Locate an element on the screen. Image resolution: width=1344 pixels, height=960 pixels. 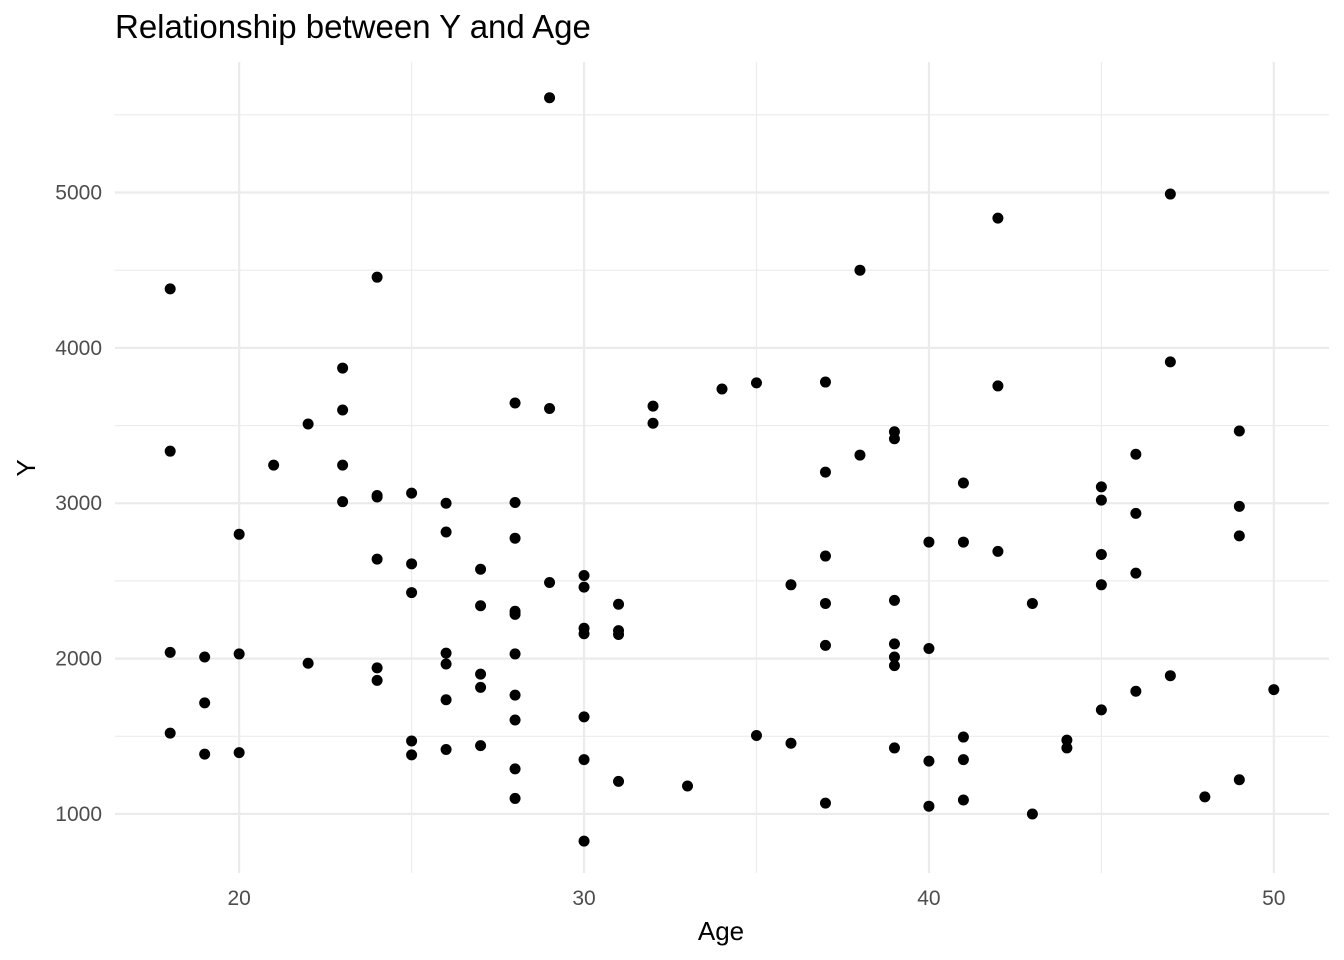
x-tick-label: 20 is located at coordinates (238, 898).